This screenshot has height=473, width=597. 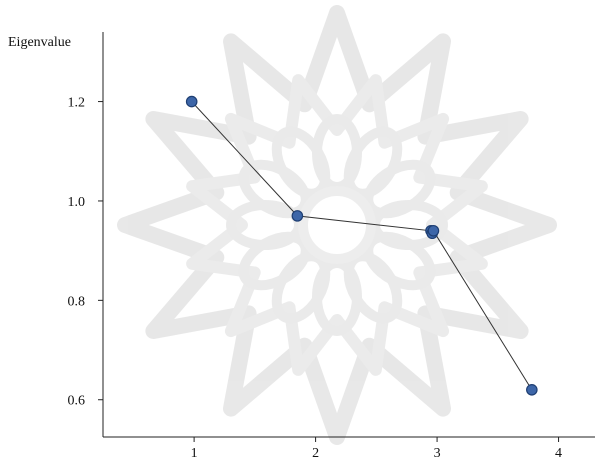 What do you see at coordinates (77, 301) in the screenshot?
I see `y-tick-label: 0.8` at bounding box center [77, 301].